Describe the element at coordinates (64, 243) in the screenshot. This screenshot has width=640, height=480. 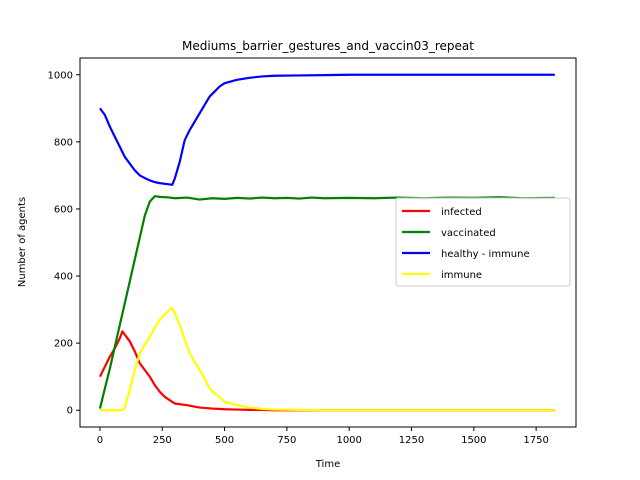
I see `y-axis: 0 200 400 600 800 1000` at that location.